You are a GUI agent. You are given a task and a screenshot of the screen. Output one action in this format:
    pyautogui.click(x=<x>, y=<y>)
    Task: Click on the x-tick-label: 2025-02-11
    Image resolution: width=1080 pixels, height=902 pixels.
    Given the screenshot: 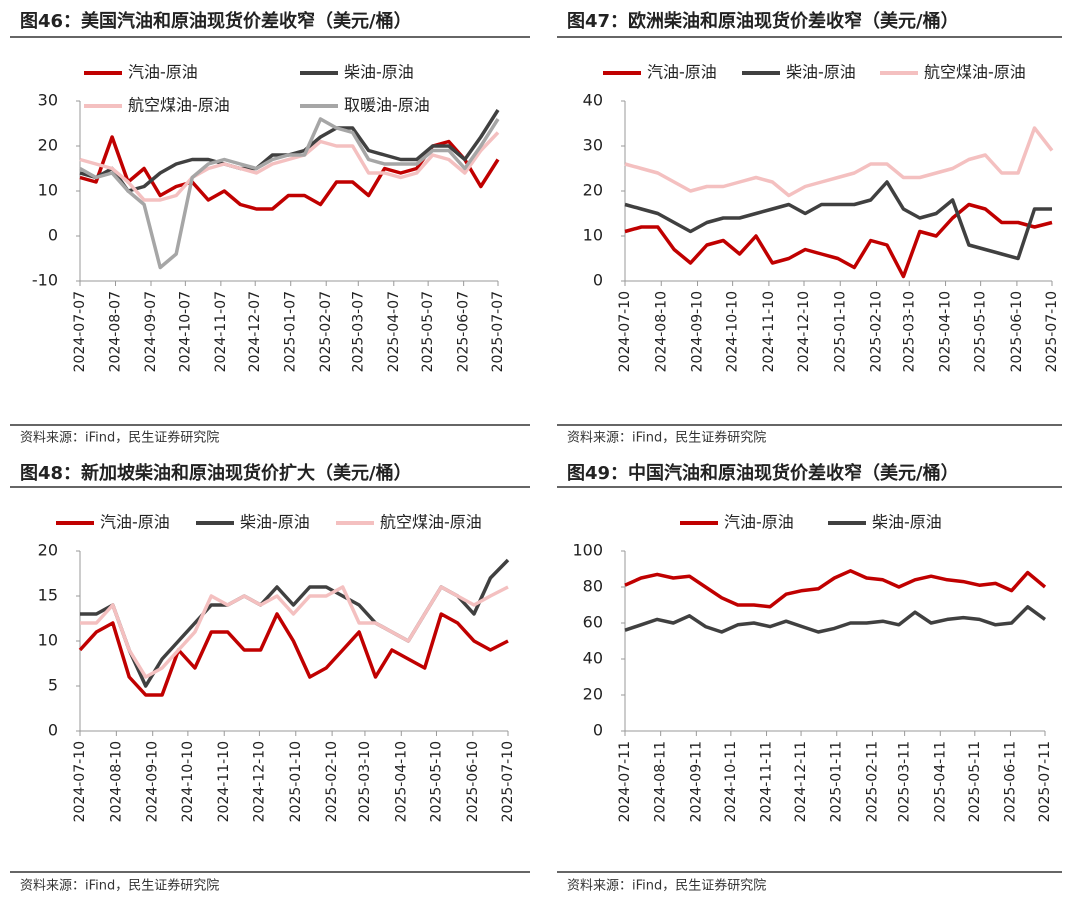 What is the action you would take?
    pyautogui.click(x=872, y=781)
    